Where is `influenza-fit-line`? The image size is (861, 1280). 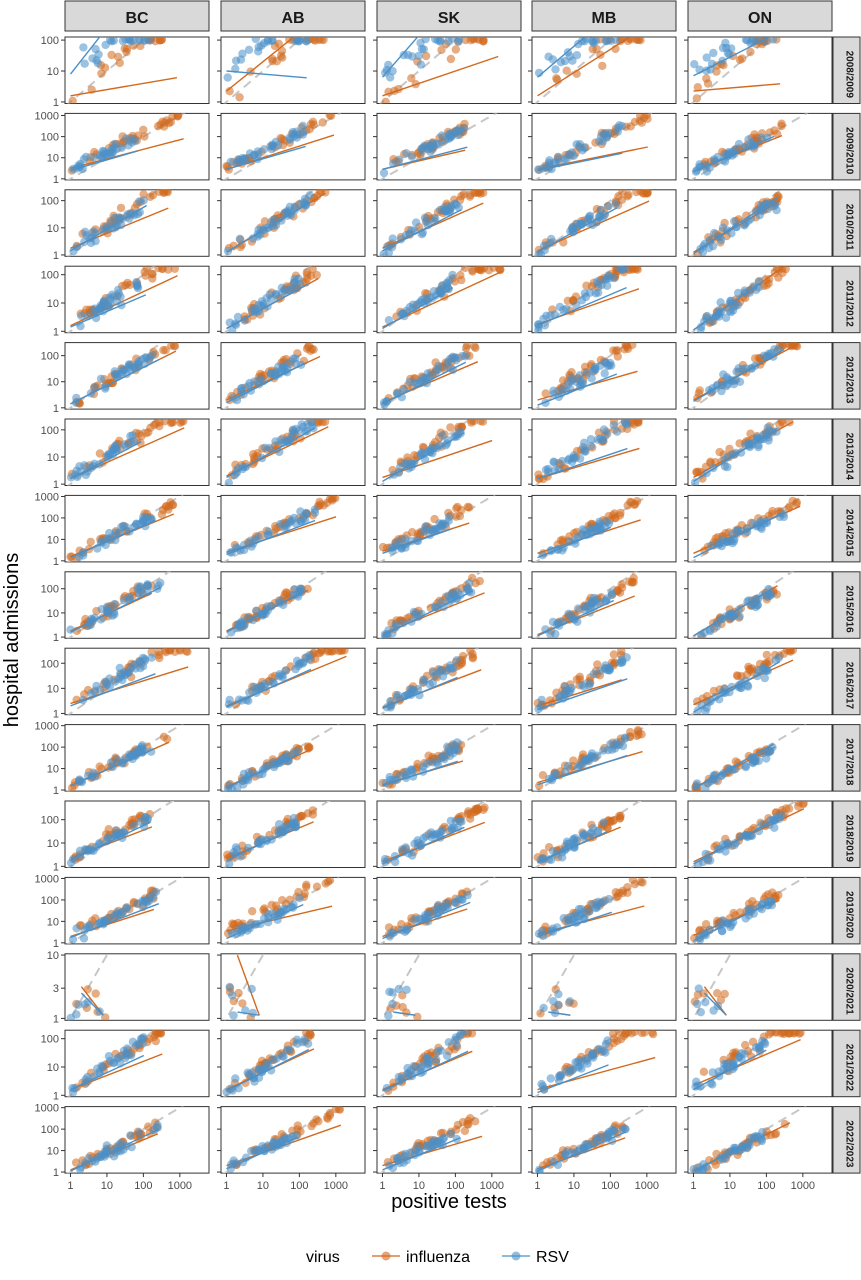
influenza-fit-line is located at coordinates (440, 76).